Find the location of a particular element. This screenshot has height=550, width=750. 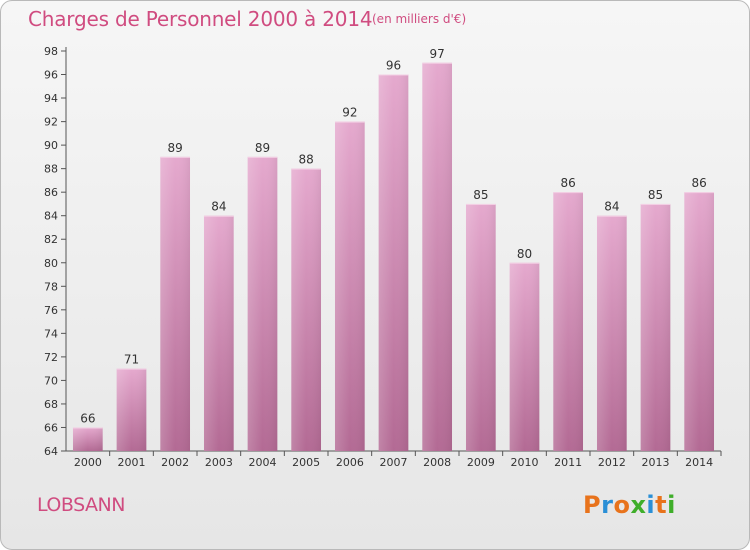

logo-letter: r is located at coordinates (607, 505).